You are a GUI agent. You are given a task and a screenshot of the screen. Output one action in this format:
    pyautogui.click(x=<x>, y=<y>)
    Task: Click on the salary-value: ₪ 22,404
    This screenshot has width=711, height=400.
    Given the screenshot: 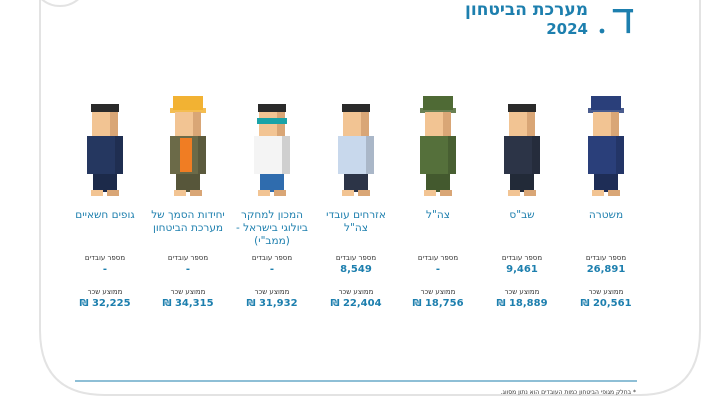 What is the action you would take?
    pyautogui.click(x=356, y=303)
    